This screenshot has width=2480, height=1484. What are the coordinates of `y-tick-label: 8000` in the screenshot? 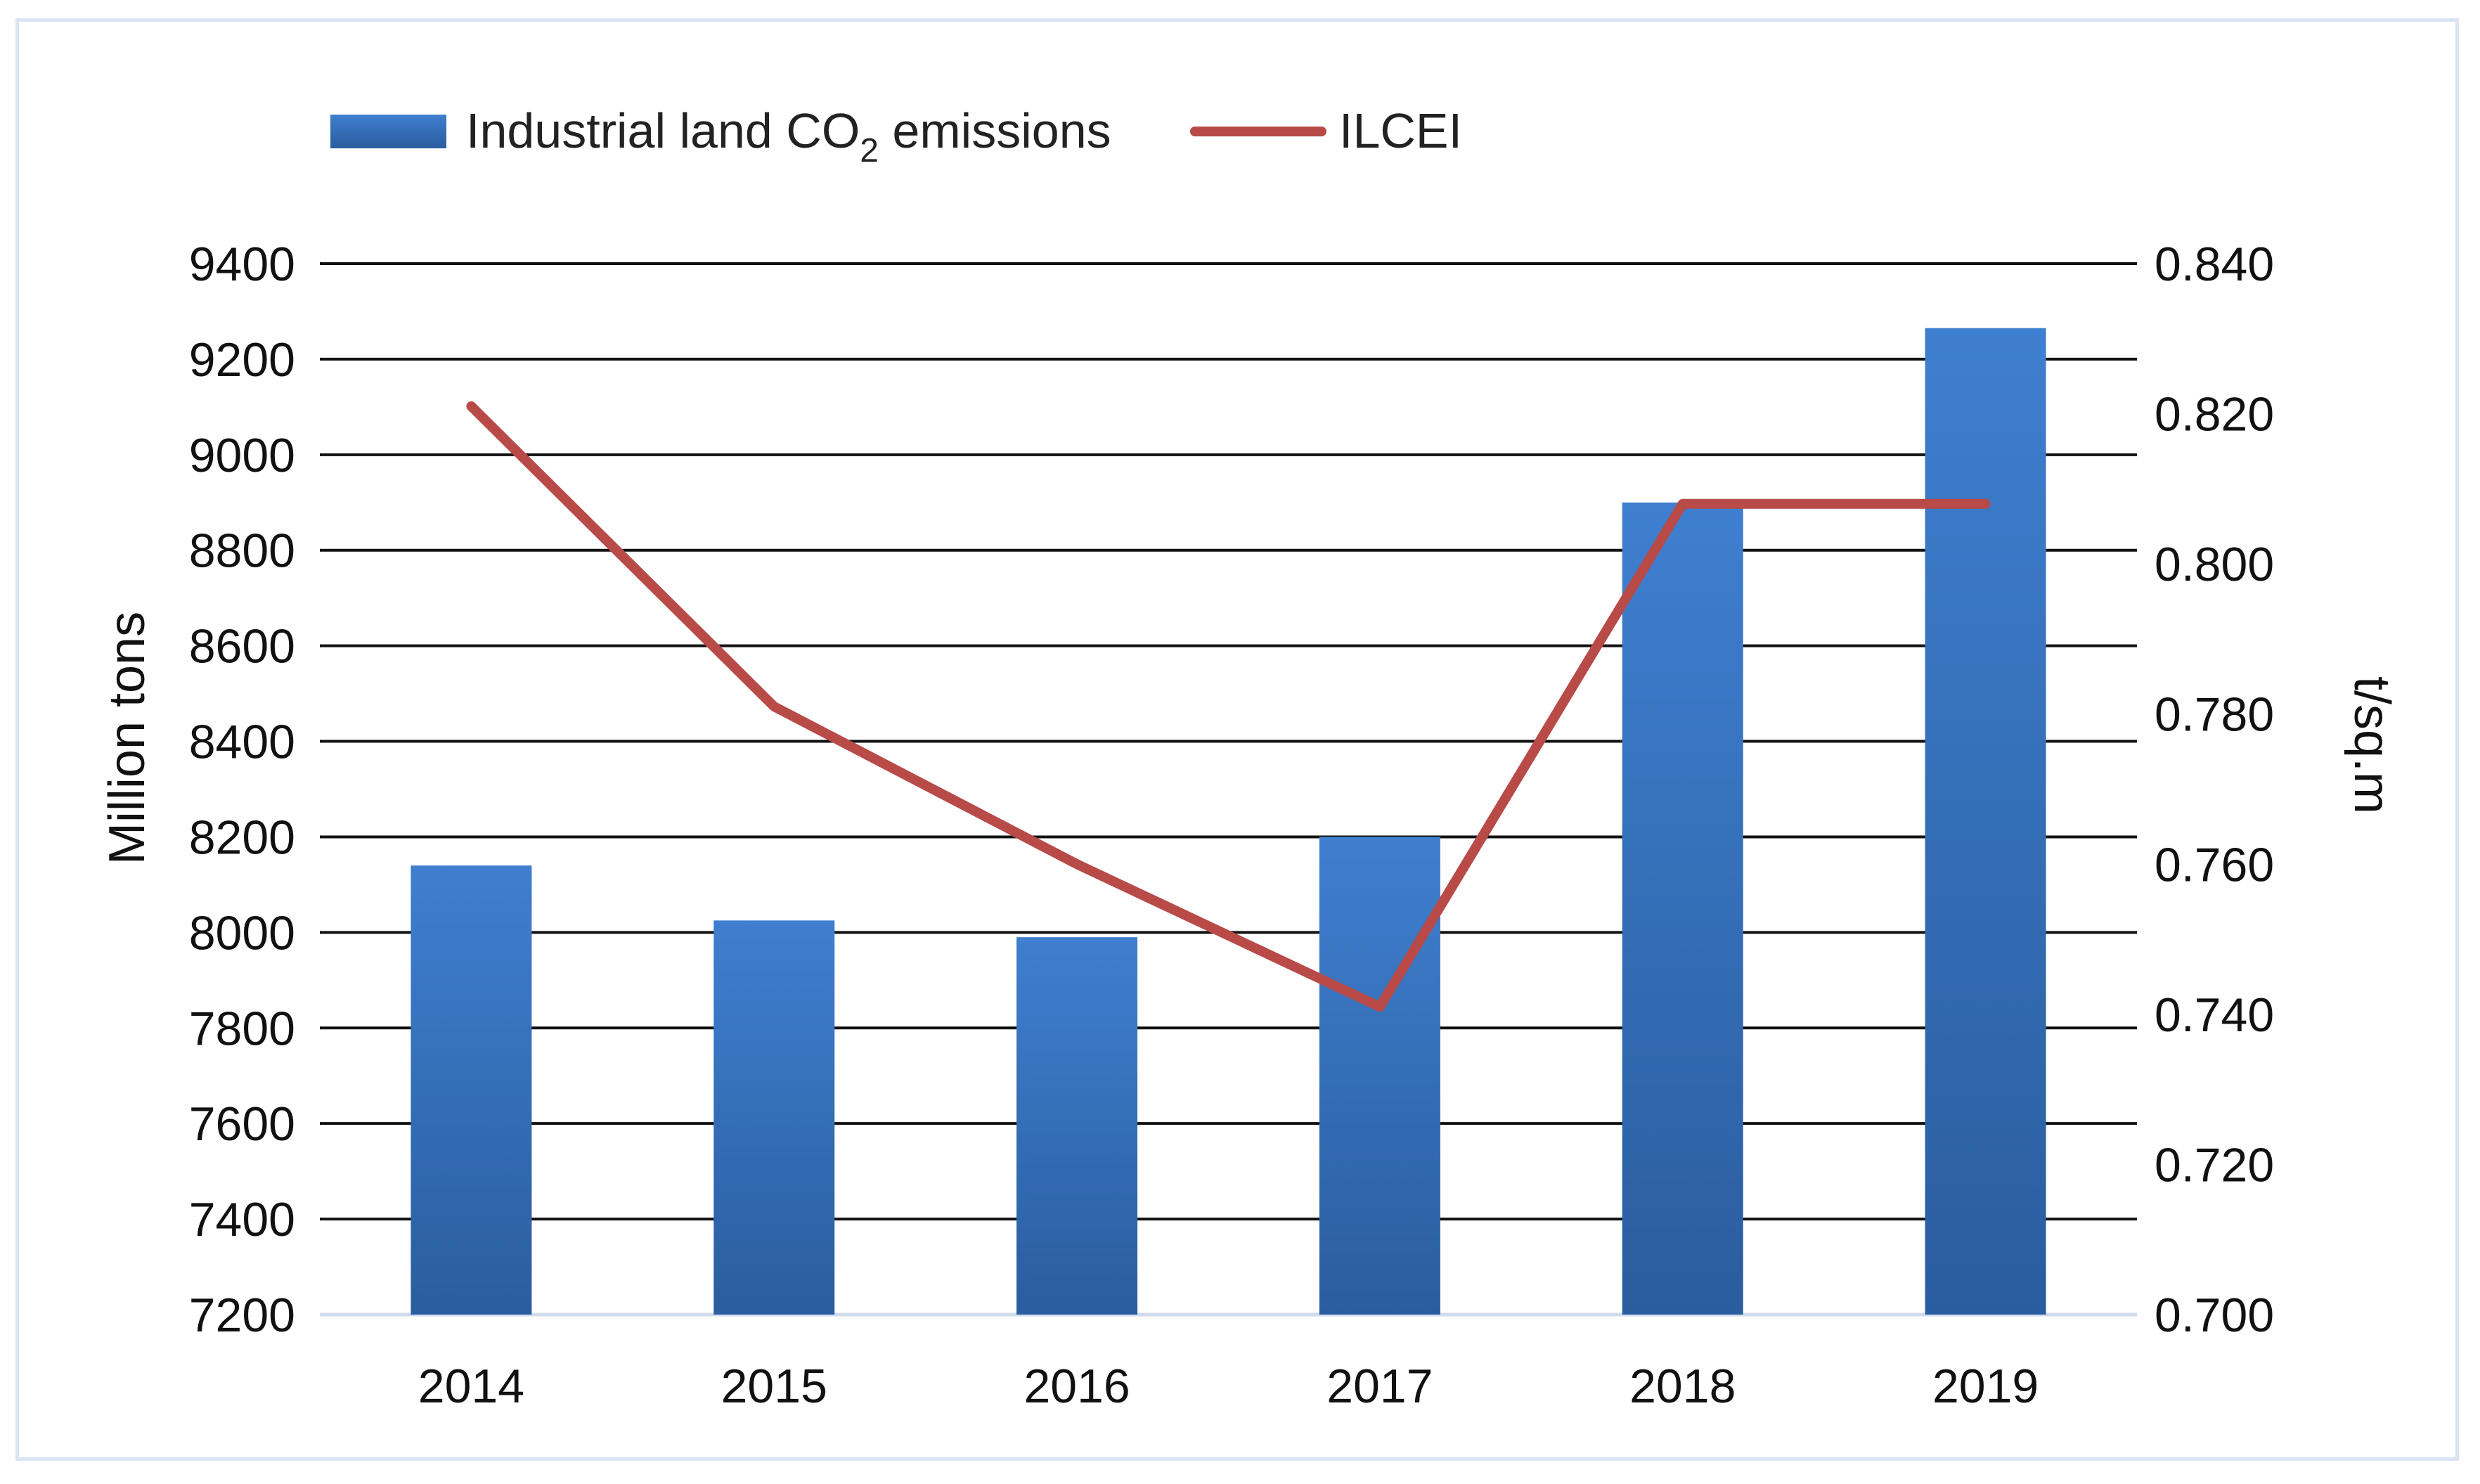 It's located at (242, 933).